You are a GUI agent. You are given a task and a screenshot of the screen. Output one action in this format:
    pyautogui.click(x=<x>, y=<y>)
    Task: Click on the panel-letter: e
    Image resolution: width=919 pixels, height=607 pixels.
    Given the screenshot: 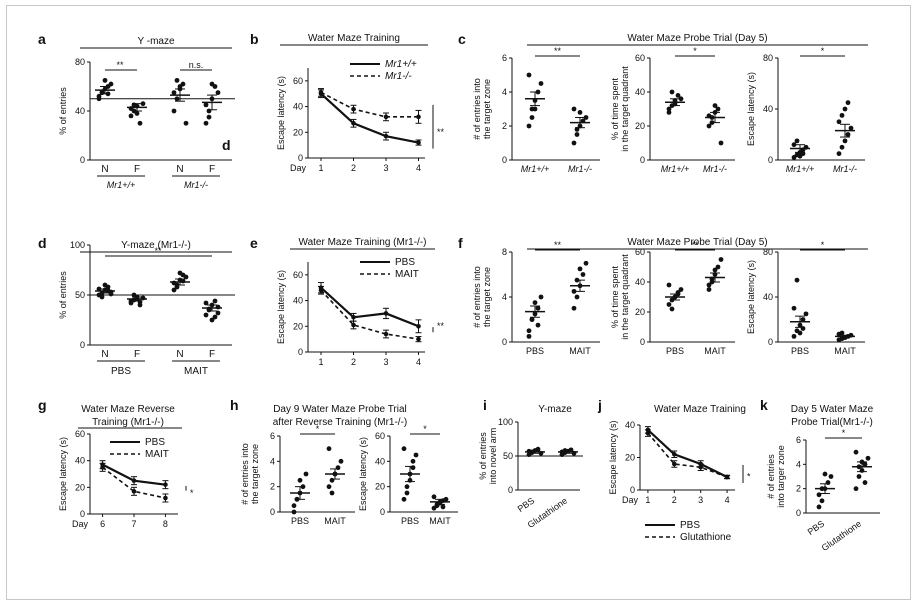 What is the action you would take?
    pyautogui.click(x=254, y=243)
    